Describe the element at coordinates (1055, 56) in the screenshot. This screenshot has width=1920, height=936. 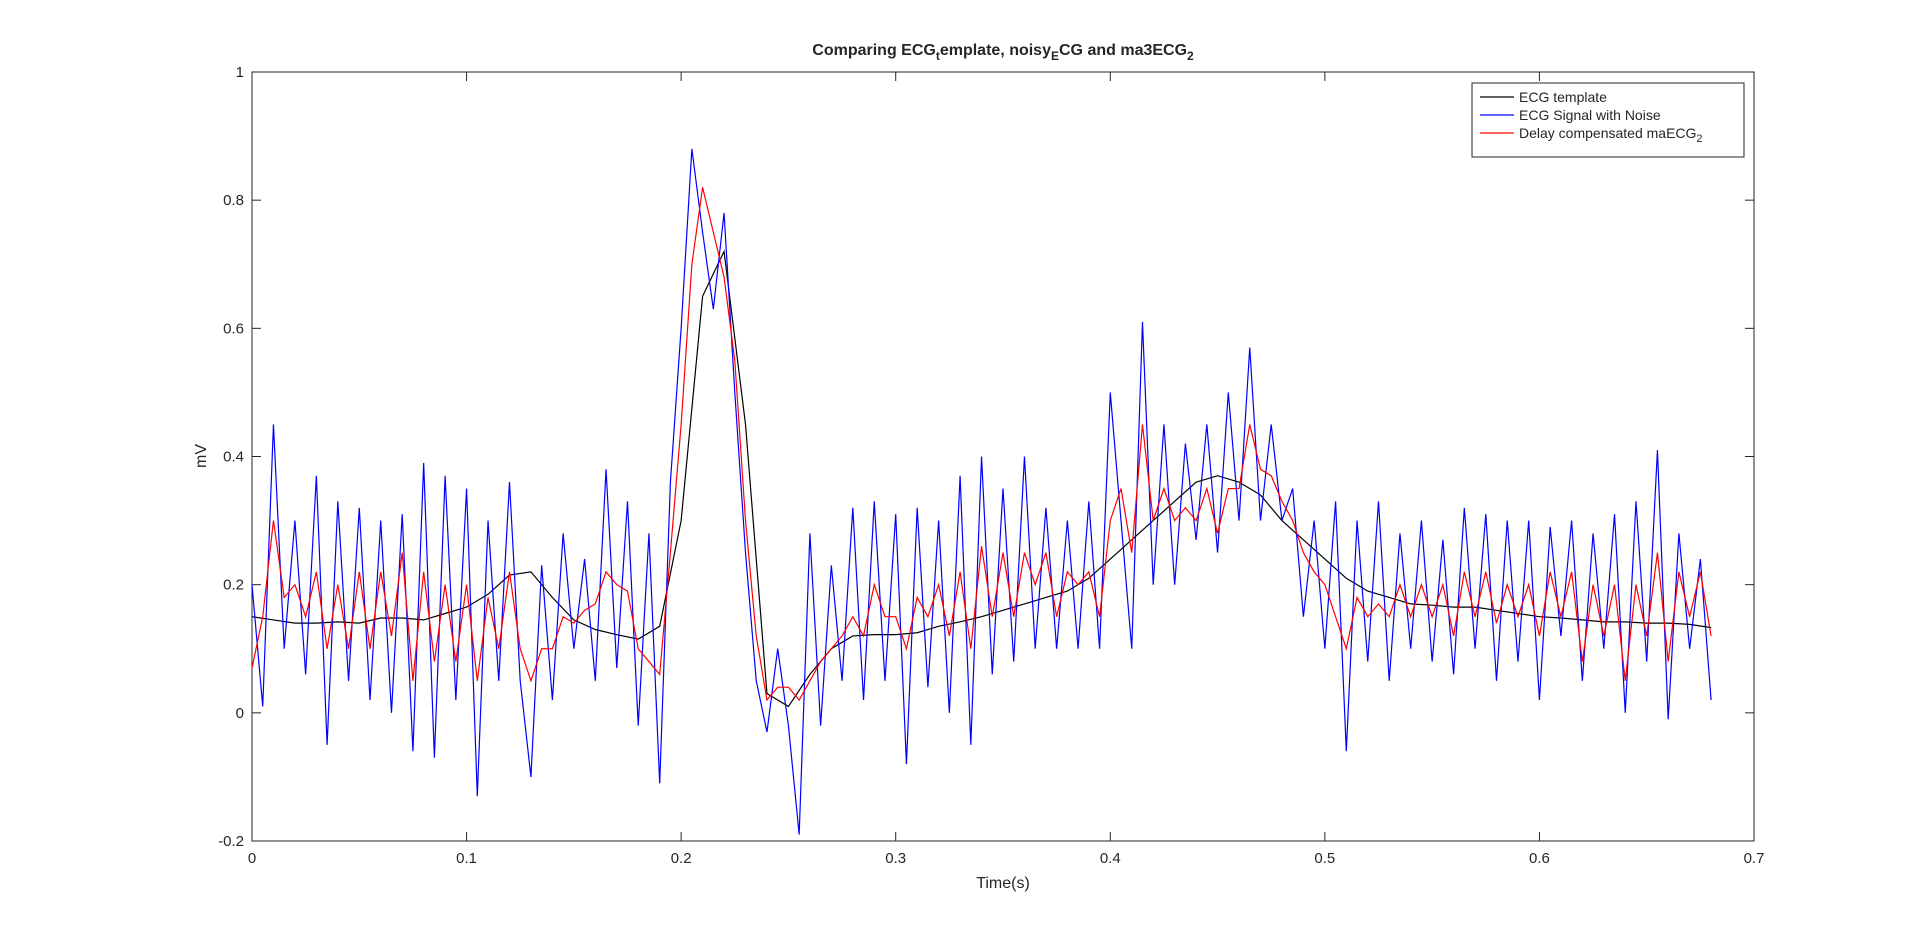
I see `title-segment: E` at that location.